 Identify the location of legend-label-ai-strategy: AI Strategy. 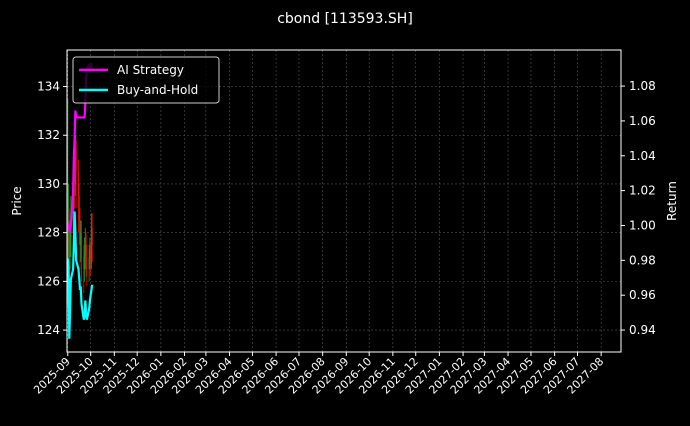
(150, 70).